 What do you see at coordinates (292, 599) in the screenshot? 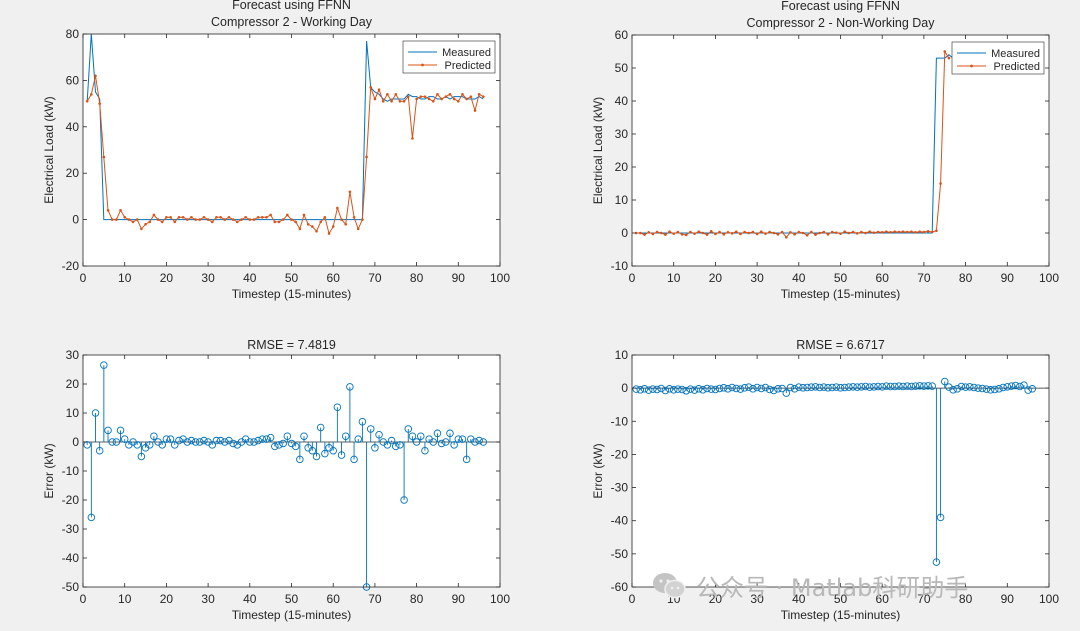
I see `x-tick-label: 50` at bounding box center [292, 599].